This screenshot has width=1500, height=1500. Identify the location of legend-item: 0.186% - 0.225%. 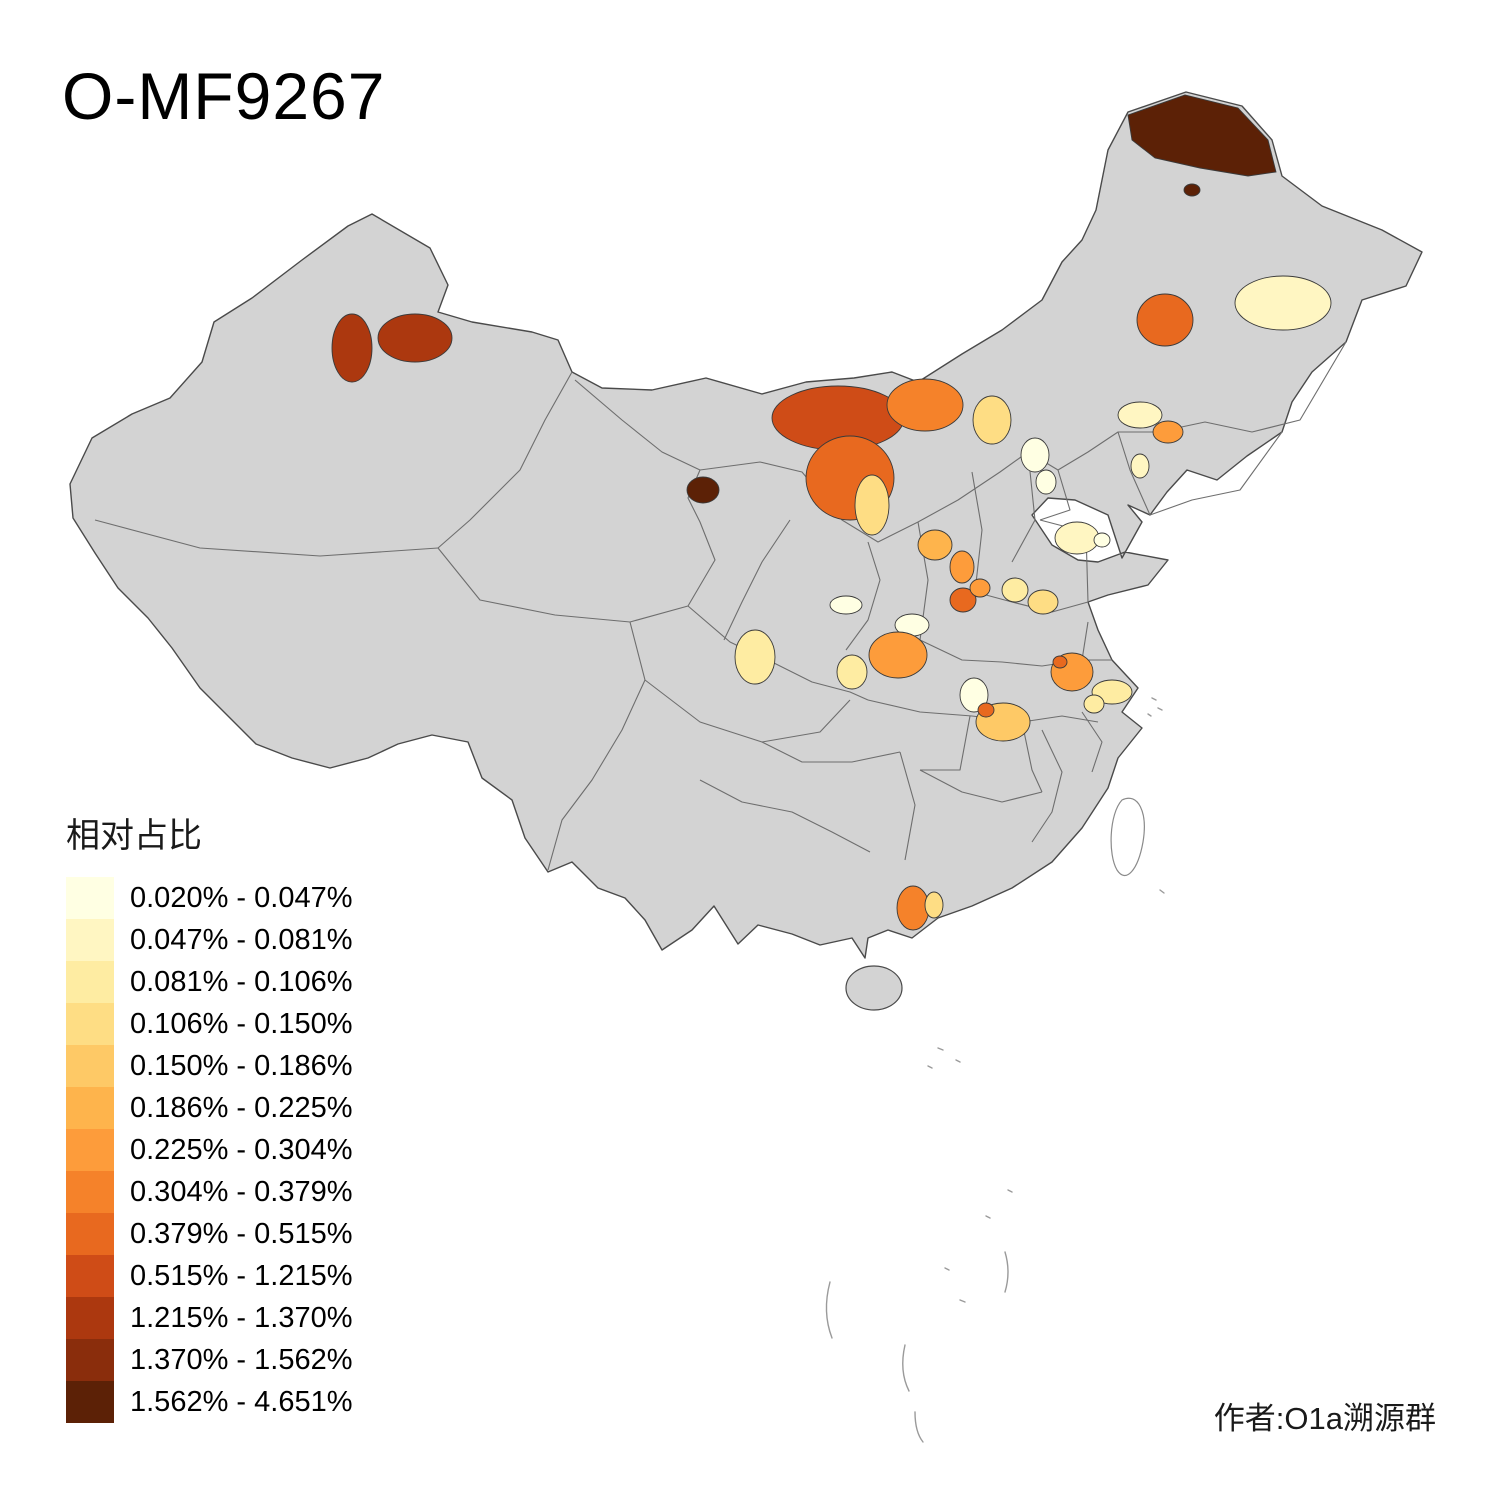
(276, 1108).